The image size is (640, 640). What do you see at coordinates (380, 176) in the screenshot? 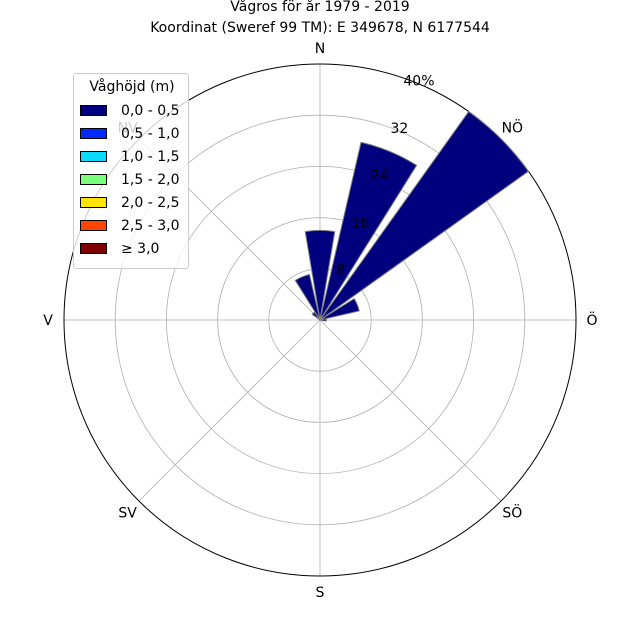
I see `radial-tick-label: 24` at bounding box center [380, 176].